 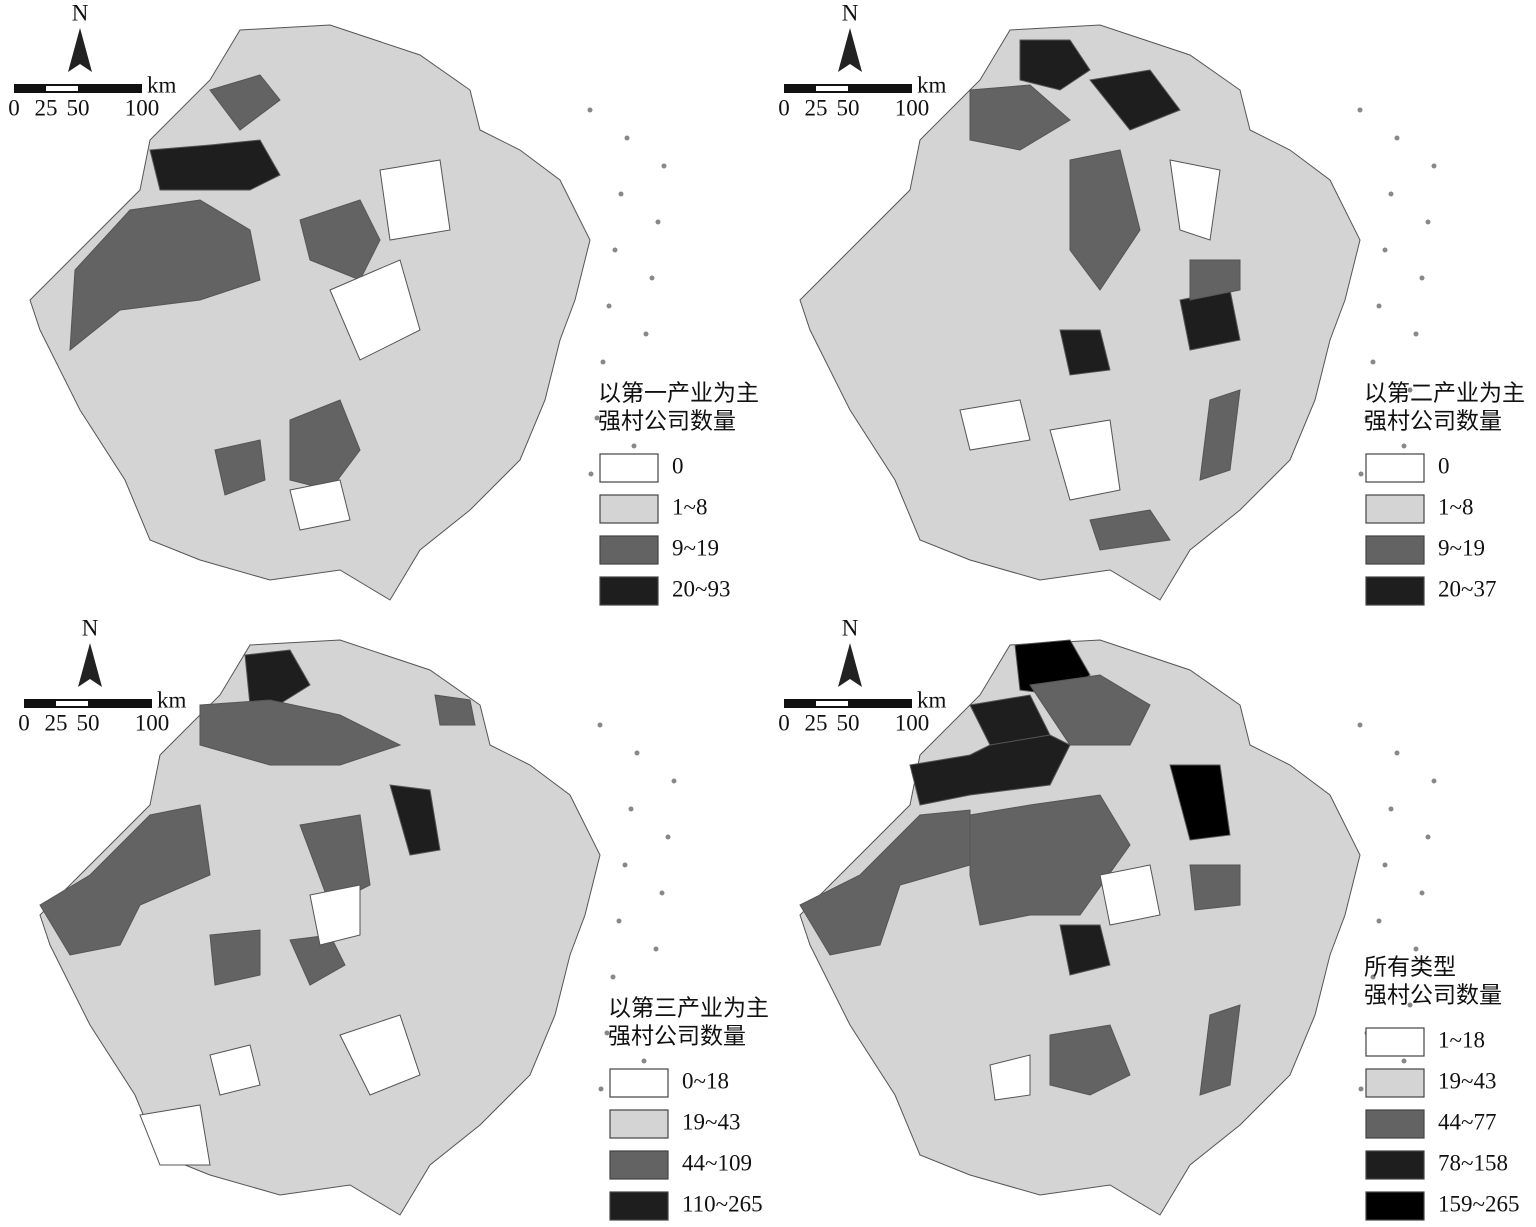 What do you see at coordinates (717, 1162) in the screenshot?
I see `legend-label: 44~109` at bounding box center [717, 1162].